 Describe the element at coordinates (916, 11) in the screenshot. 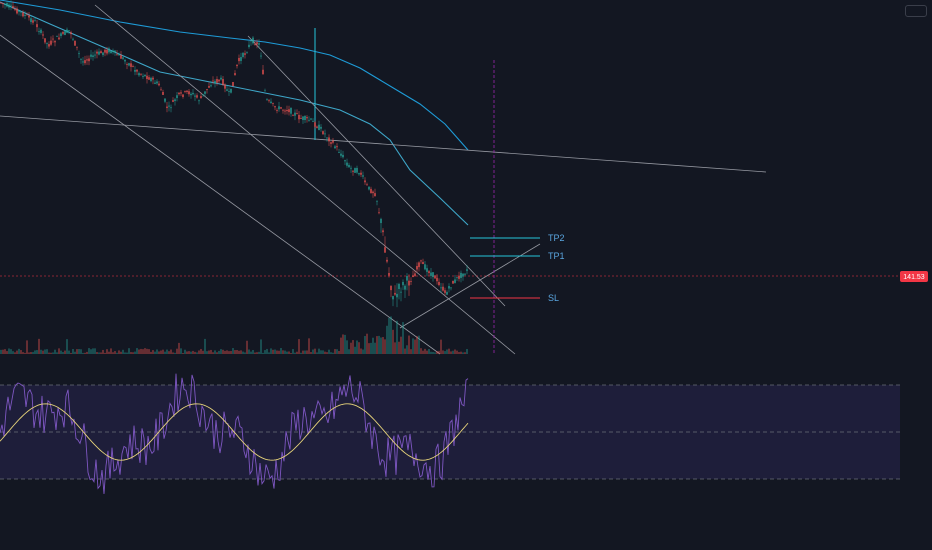

I see `chart-settings-button` at that location.